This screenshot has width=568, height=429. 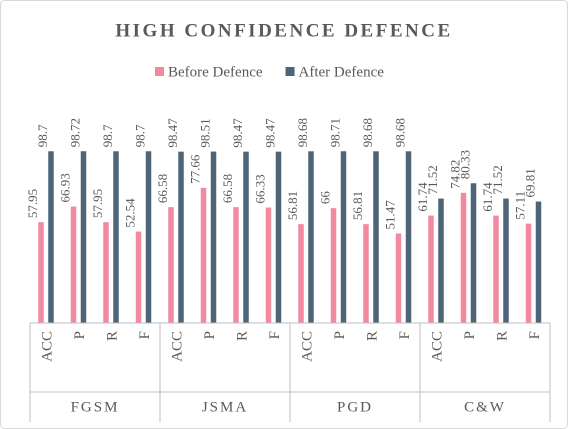 What do you see at coordinates (260, 188) in the screenshot?
I see `value-label: 66.33` at bounding box center [260, 188].